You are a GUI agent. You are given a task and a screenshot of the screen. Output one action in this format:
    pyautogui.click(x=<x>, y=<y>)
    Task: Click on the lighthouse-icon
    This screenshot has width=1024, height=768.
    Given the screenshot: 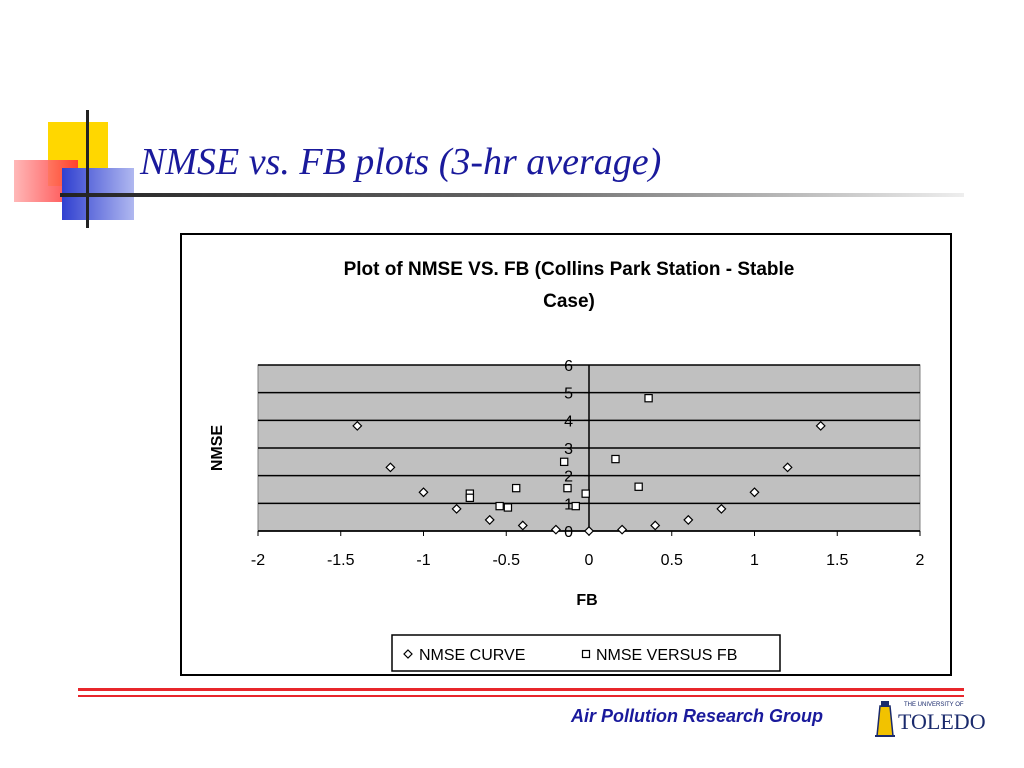 What is the action you would take?
    pyautogui.click(x=885, y=719)
    